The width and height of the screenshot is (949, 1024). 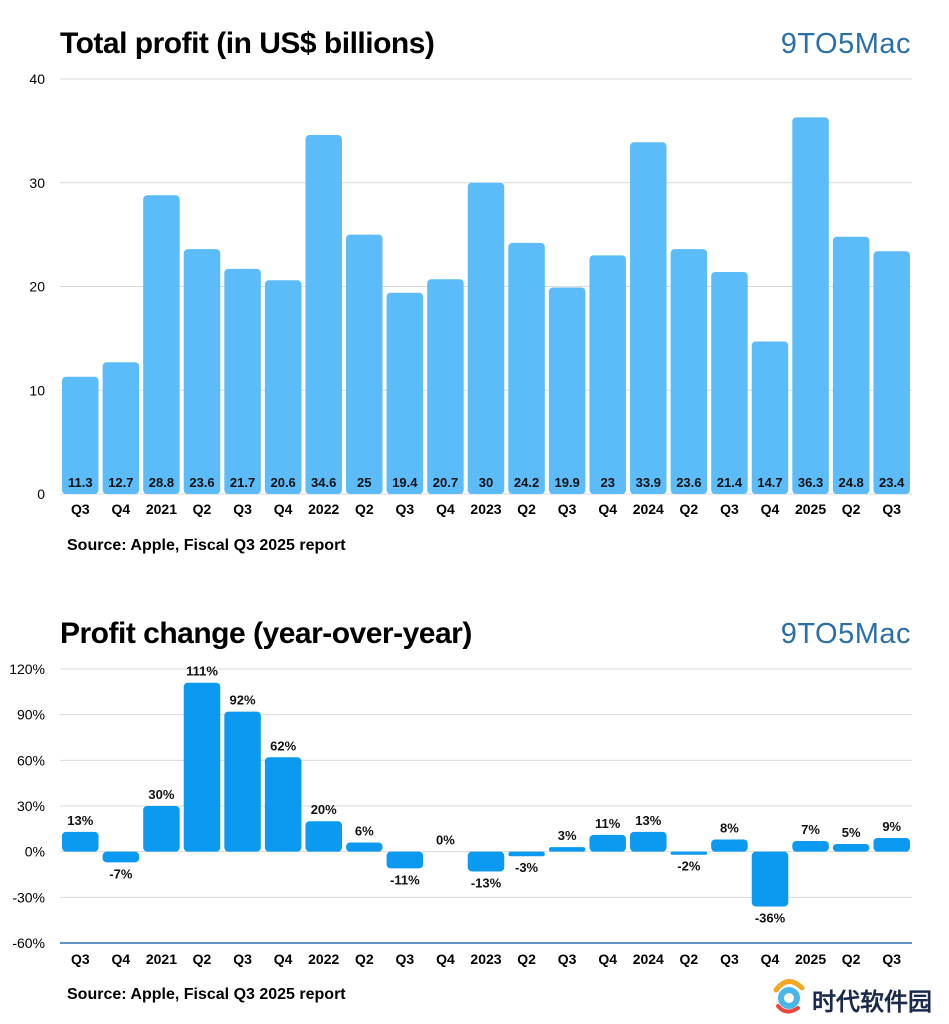 I want to click on brand-logo-top: 9TO5Mac, so click(x=845, y=44).